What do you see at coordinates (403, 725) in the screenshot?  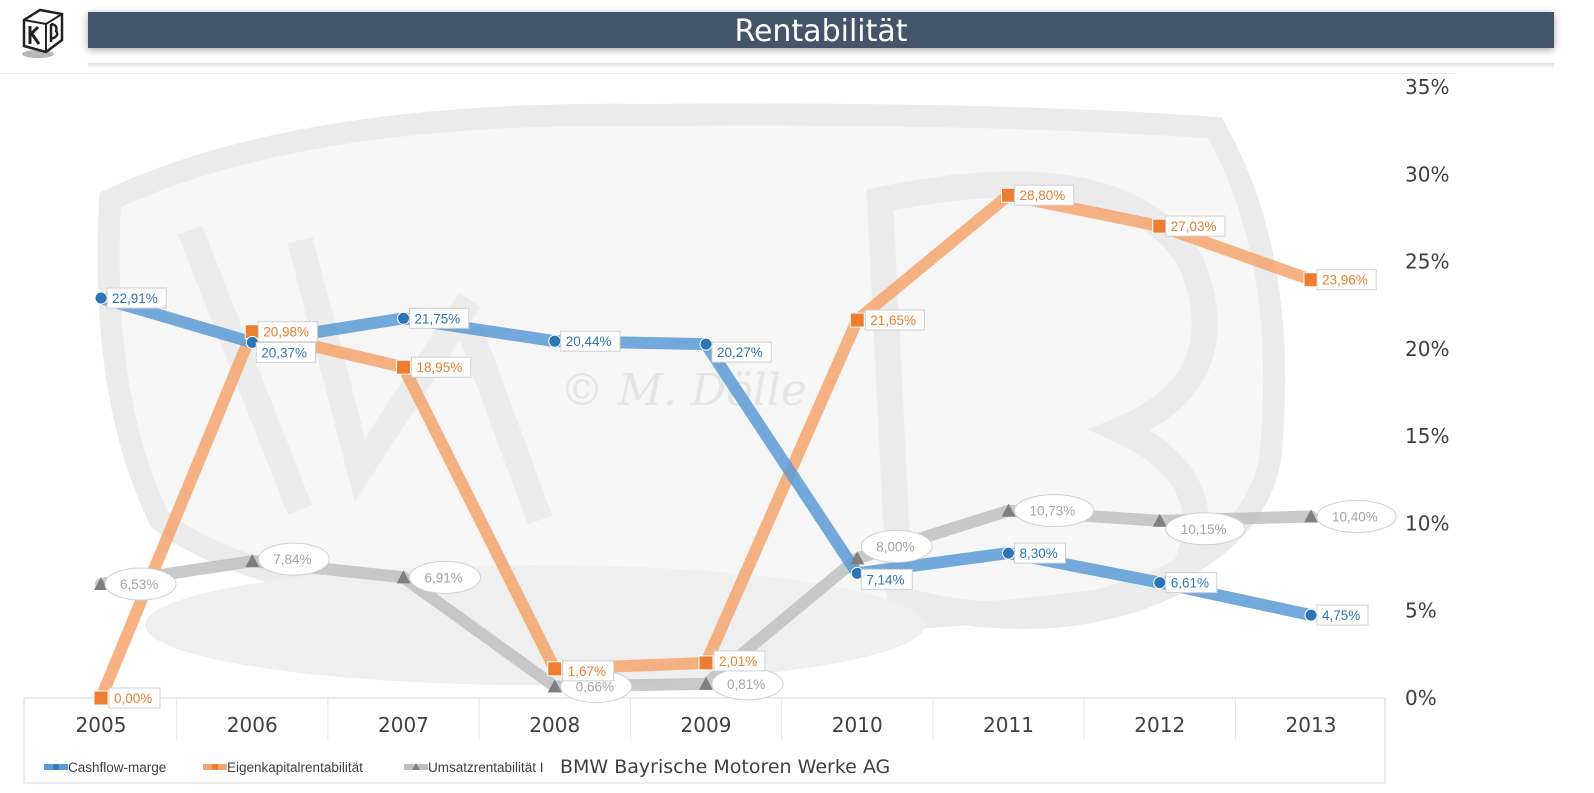 I see `x-tick-label: 2007` at bounding box center [403, 725].